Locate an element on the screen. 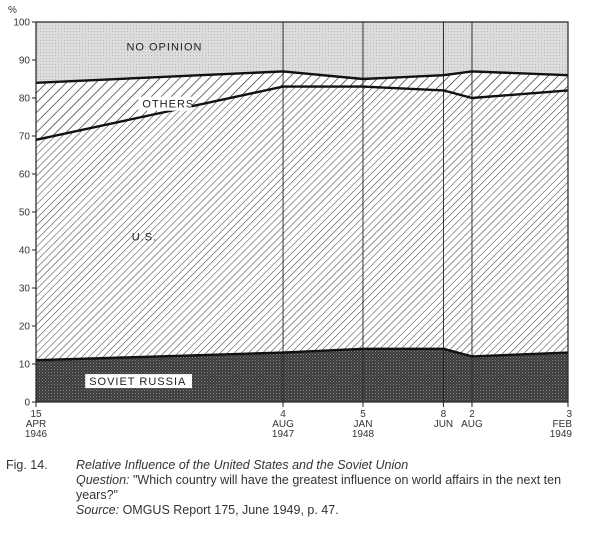 This screenshot has width=600, height=533. label-bg-soviet-russia is located at coordinates (138, 381).